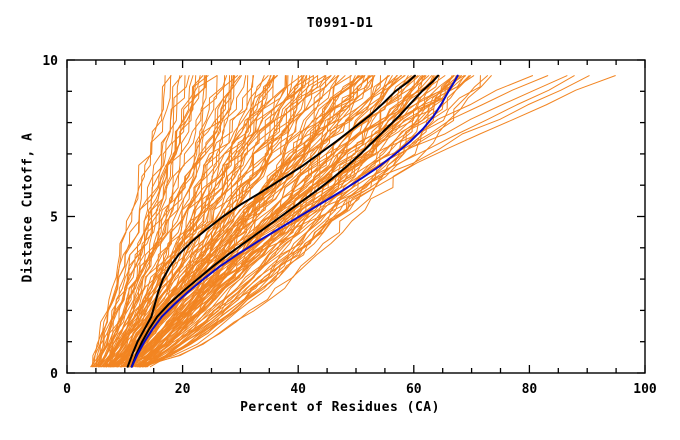 Image resolution: width=680 pixels, height=440 pixels. Describe the element at coordinates (54, 218) in the screenshot. I see `y-tick-label: 5` at that location.